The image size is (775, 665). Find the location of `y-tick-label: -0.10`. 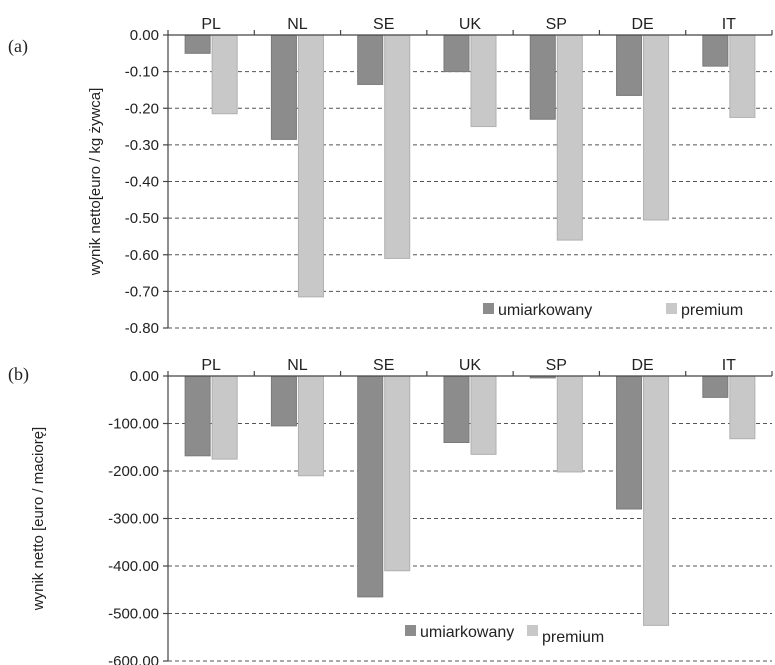

y-tick-label: -0.10 is located at coordinates (142, 72).